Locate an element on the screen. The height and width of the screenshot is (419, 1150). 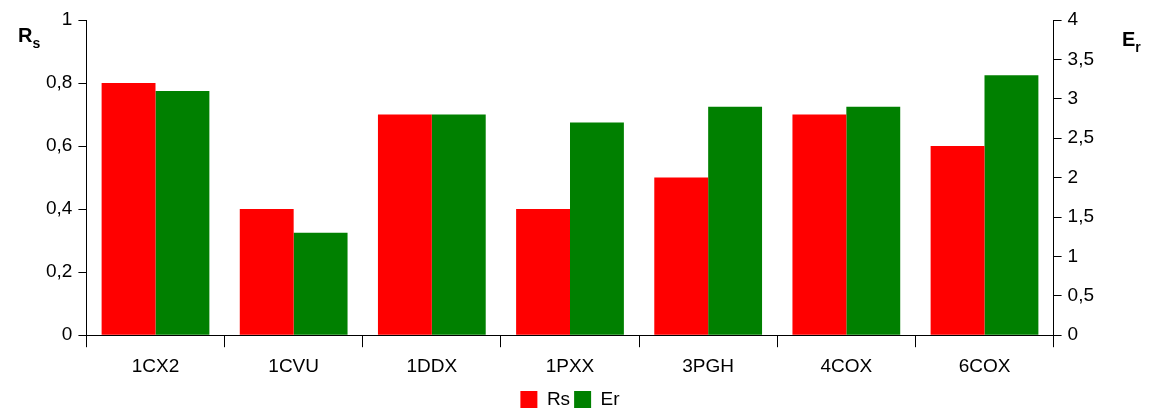
x-tick-label: 3PGH is located at coordinates (708, 365).